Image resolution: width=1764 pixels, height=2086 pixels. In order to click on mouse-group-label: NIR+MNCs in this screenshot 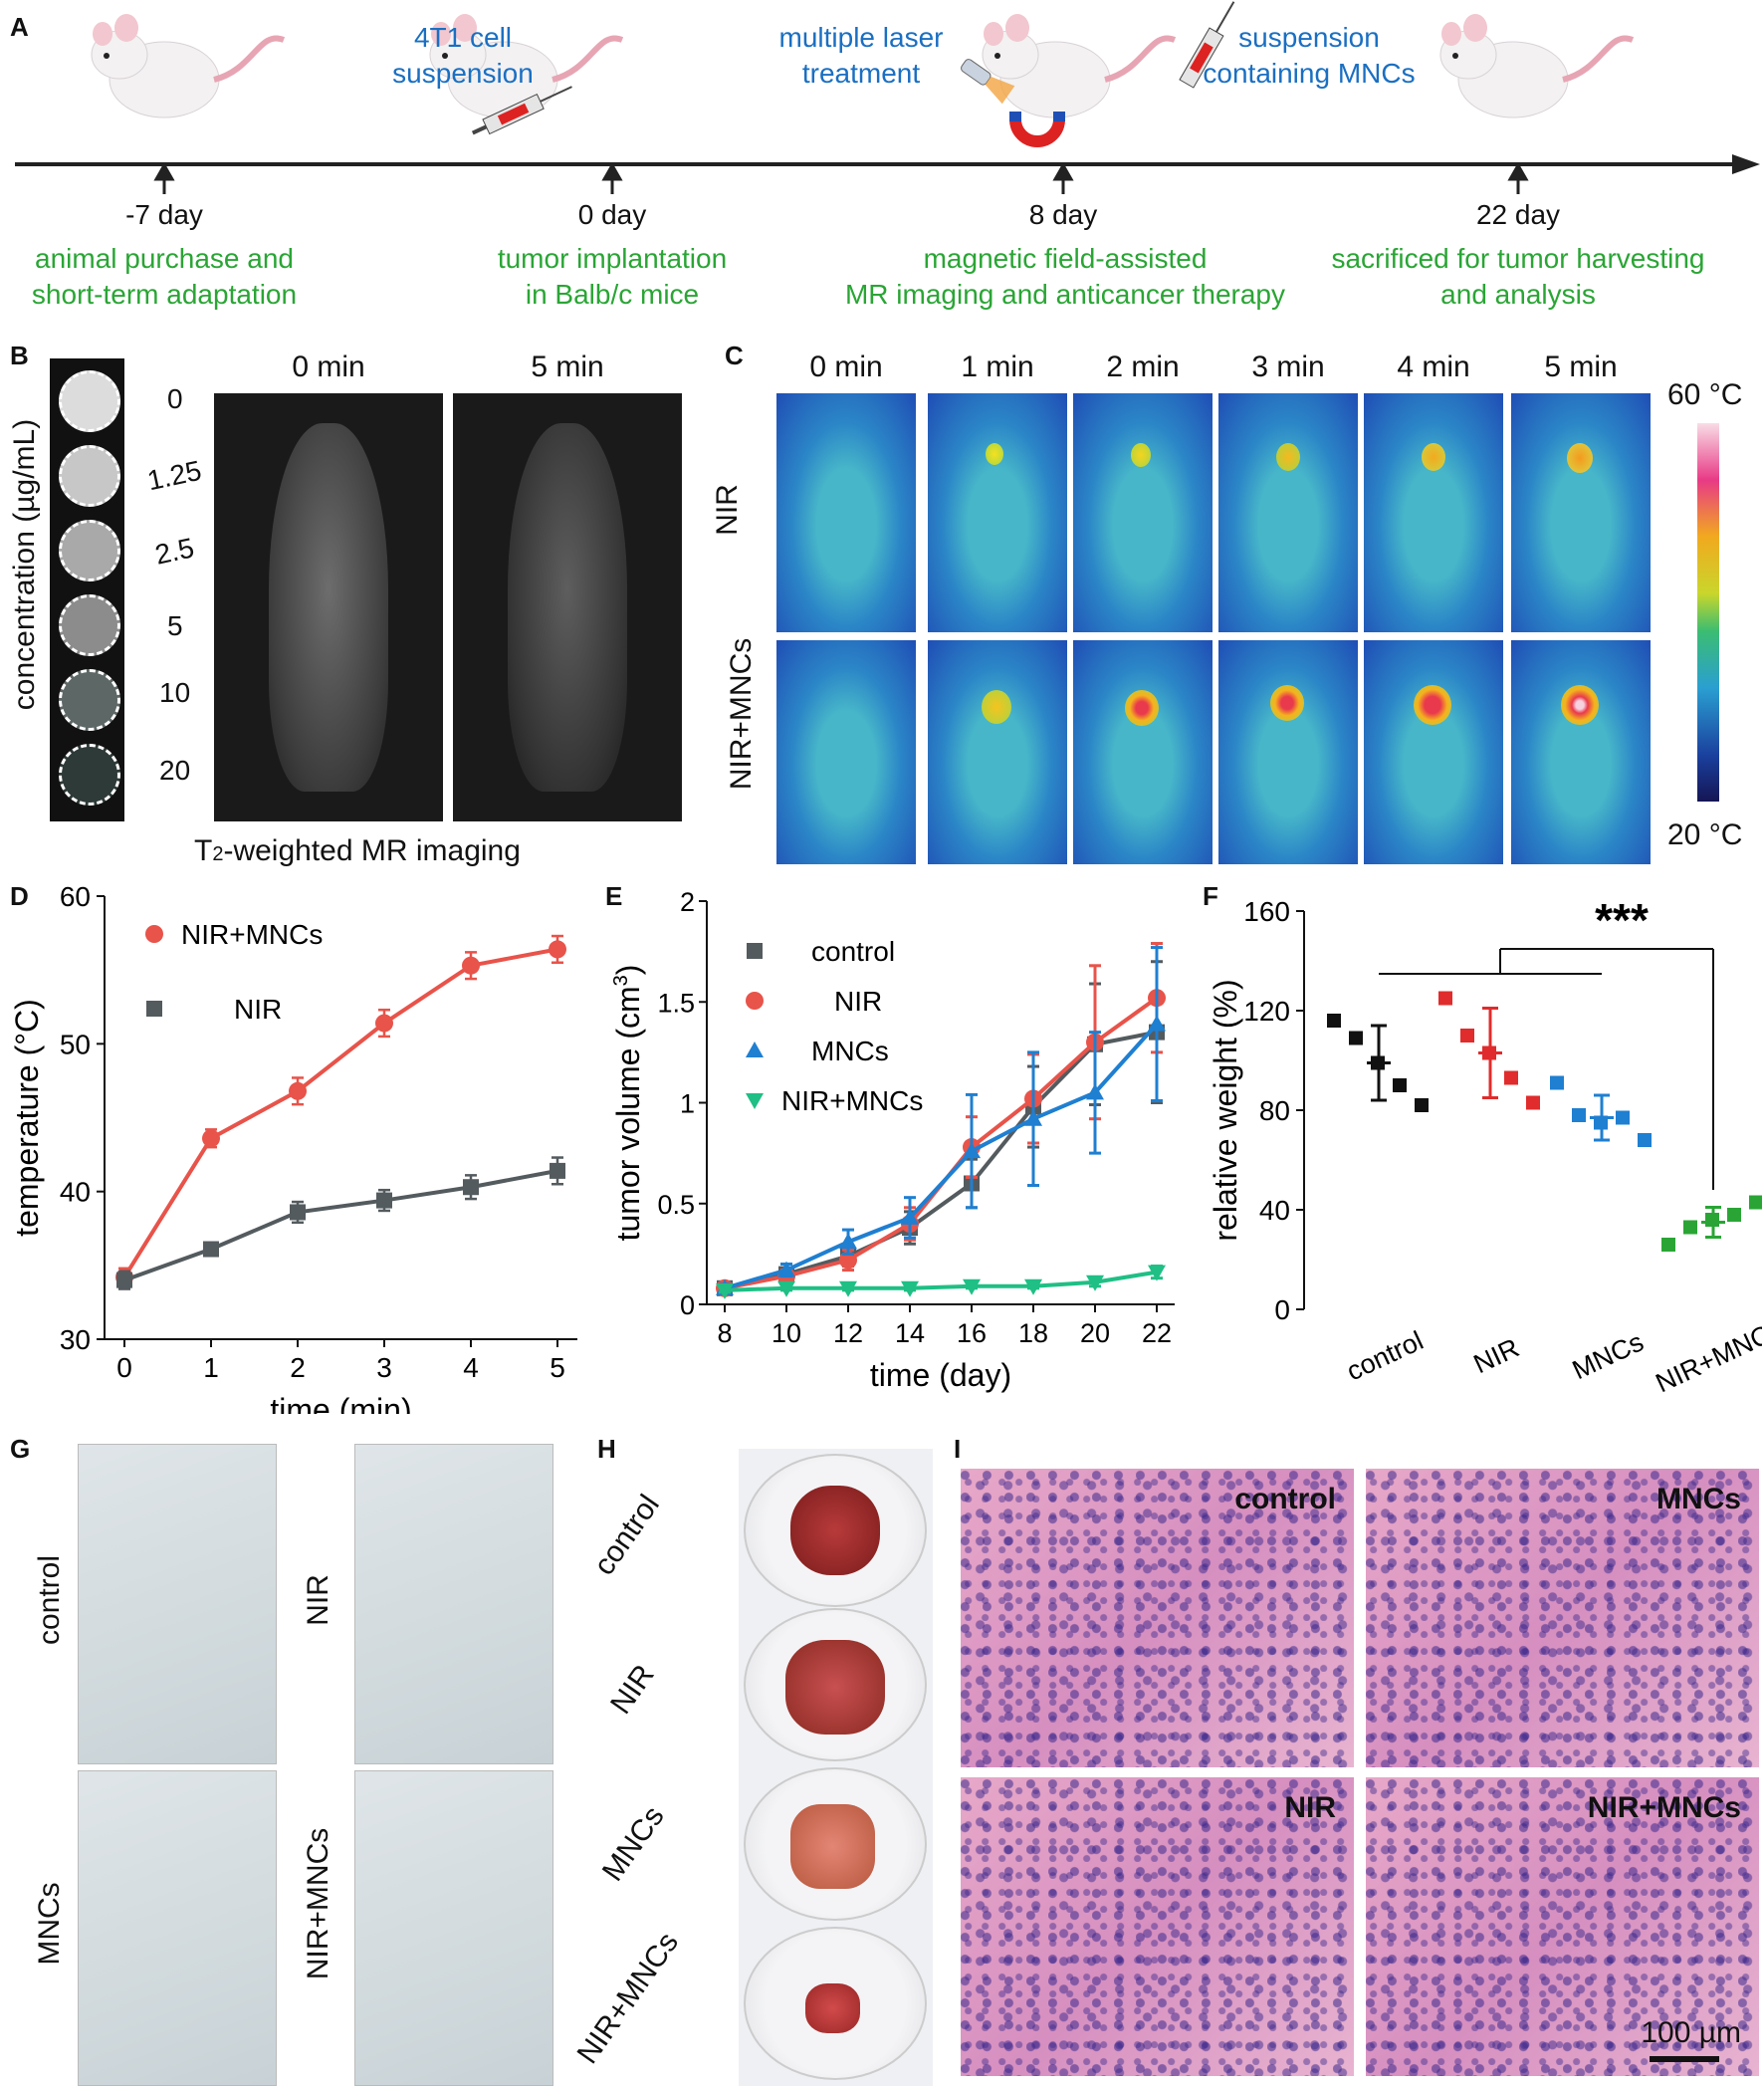, I will do `click(318, 1904)`.